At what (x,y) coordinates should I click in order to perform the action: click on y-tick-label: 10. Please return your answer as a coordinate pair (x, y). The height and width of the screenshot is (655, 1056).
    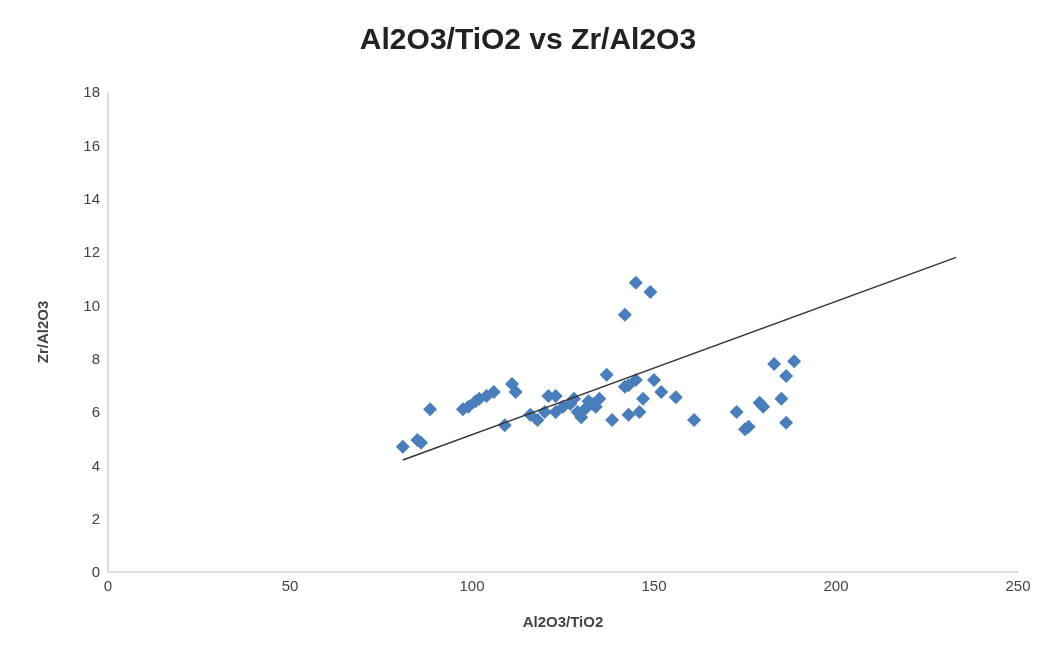
    Looking at the image, I should click on (91, 305).